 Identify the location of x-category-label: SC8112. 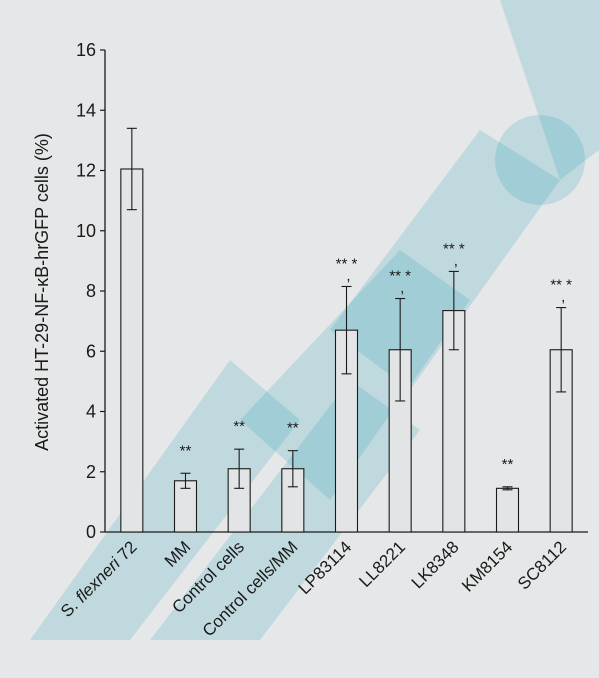
(542, 565).